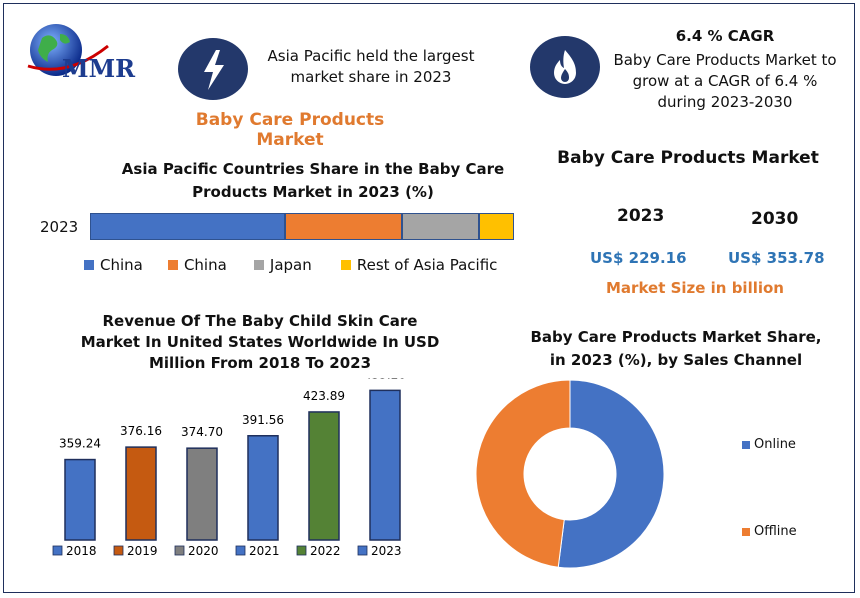  I want to click on legend-item-china: China, so click(113, 265).